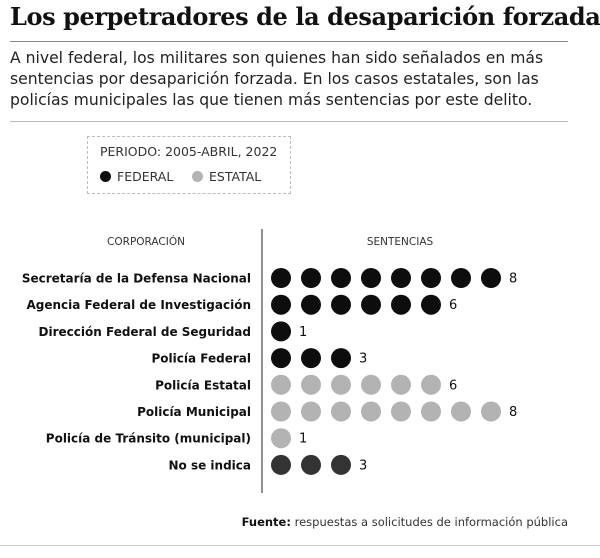  I want to click on legend-period: PERIODO: 2005-ABRIL, 2022, so click(189, 151).